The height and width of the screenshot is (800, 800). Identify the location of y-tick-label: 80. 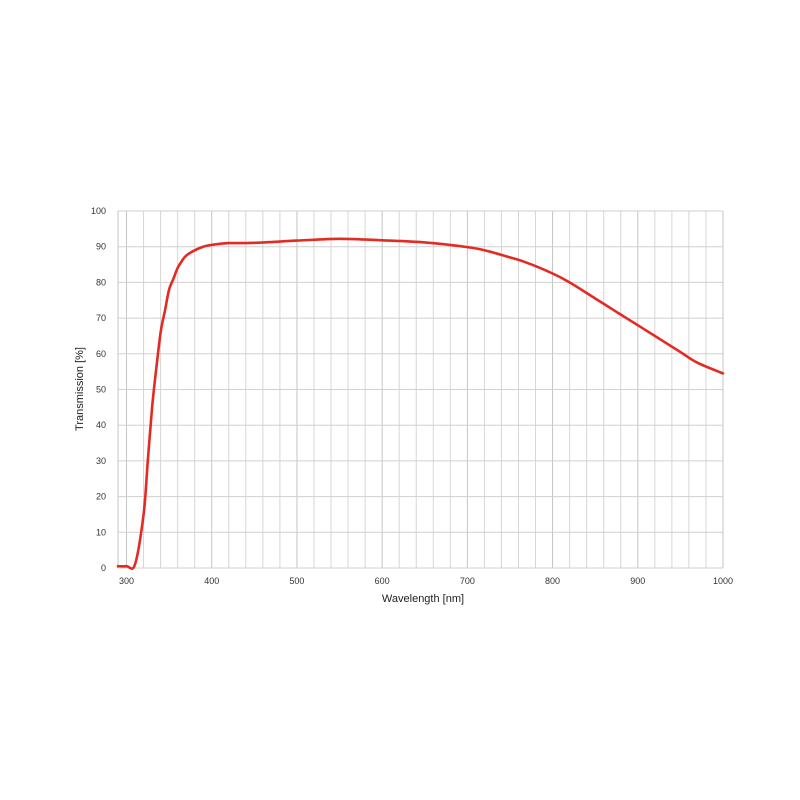
(101, 282).